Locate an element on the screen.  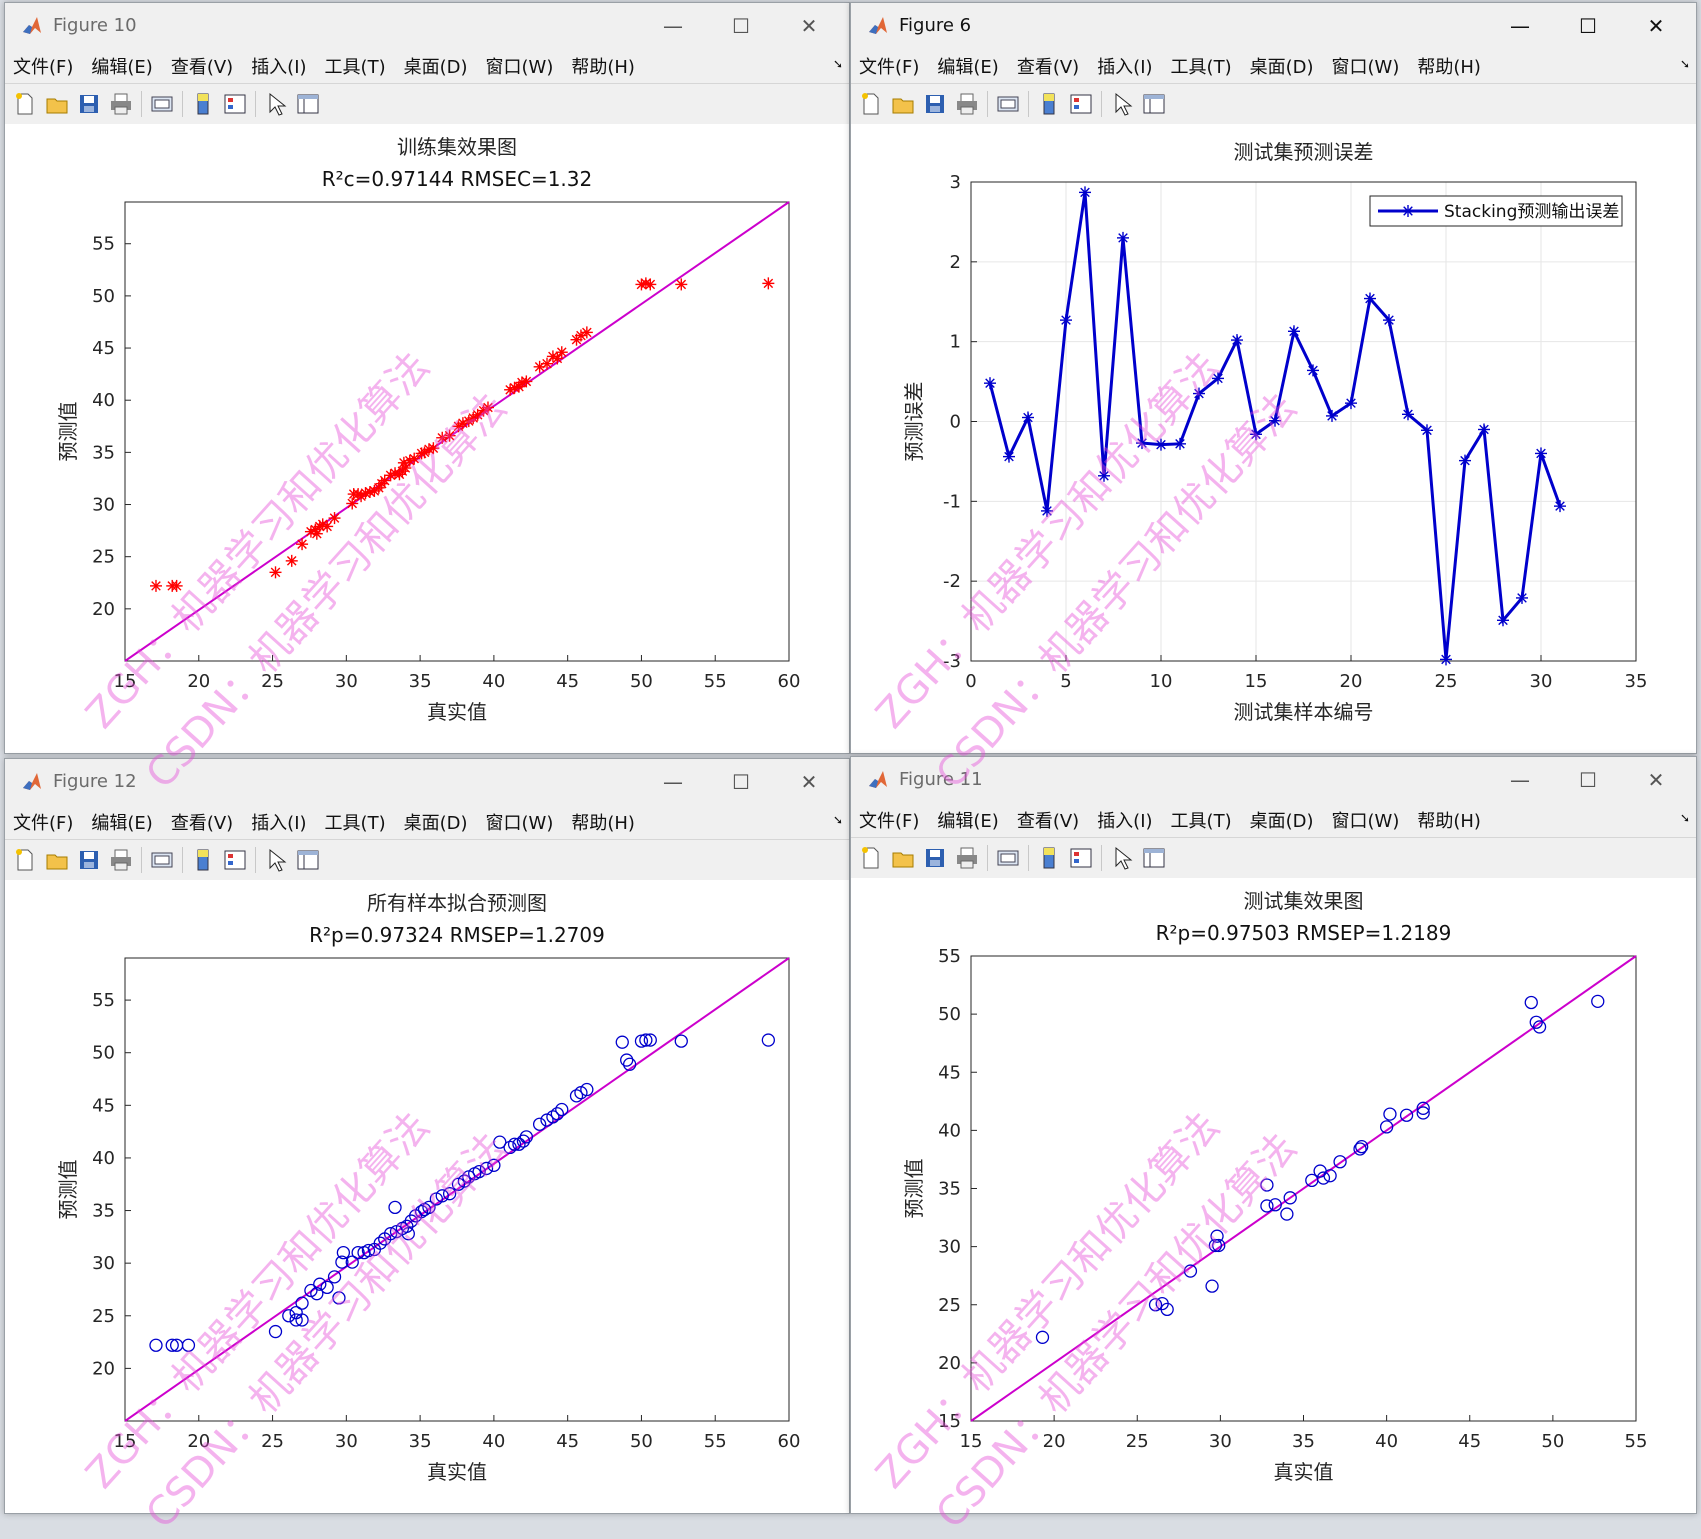
x-tick-label: 15 is located at coordinates (971, 1441).